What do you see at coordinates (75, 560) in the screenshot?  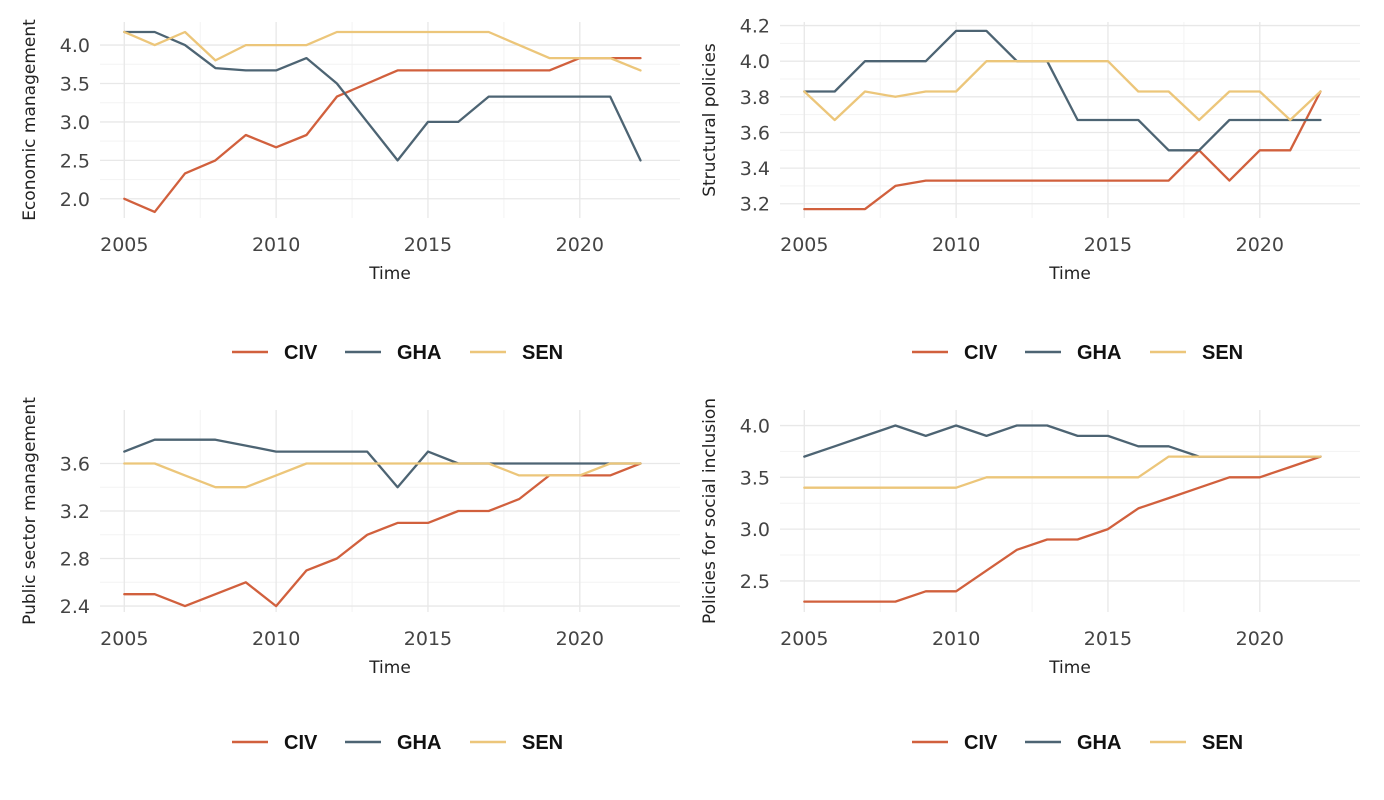 I see `y-tick-label: 2.8` at bounding box center [75, 560].